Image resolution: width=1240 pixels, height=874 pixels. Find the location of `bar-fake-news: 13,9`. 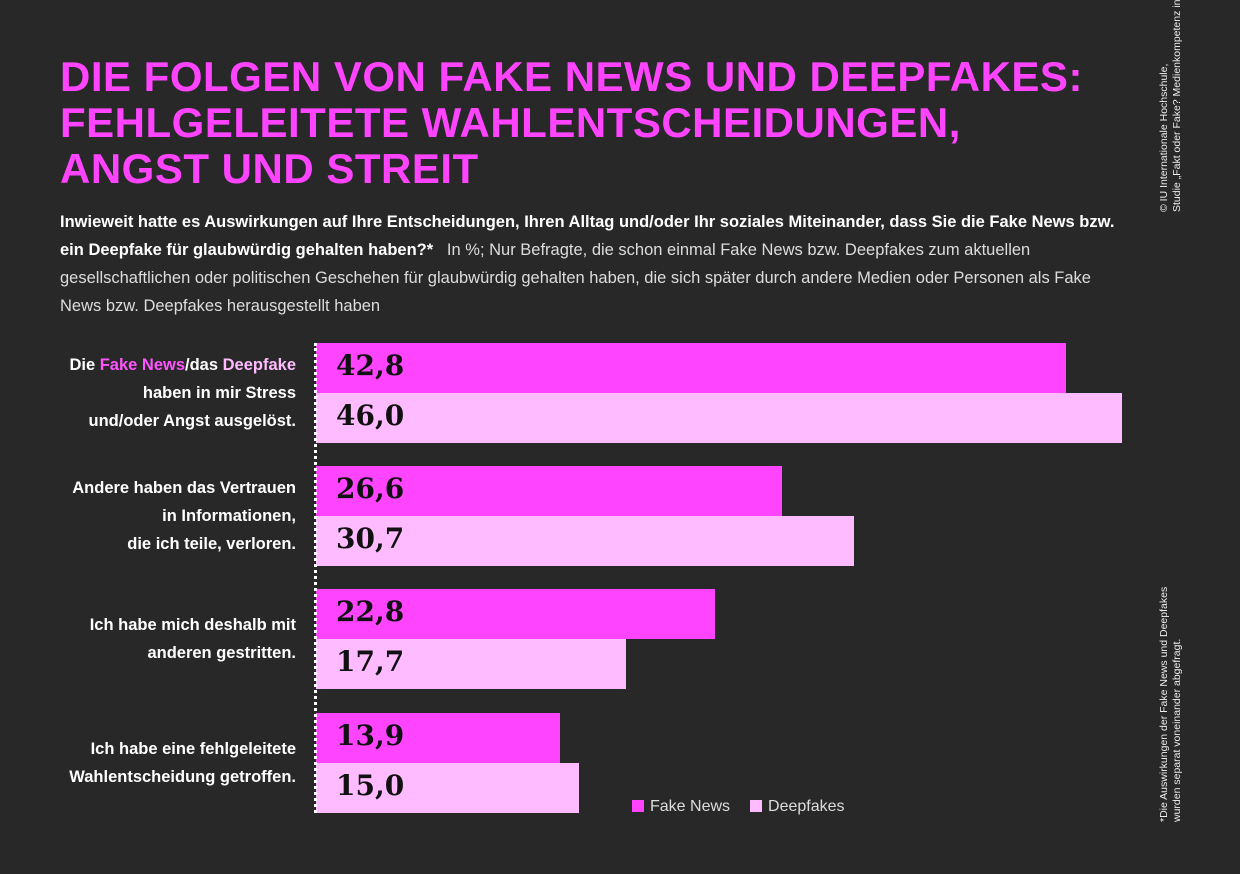

bar-fake-news: 13,9 is located at coordinates (438, 738).